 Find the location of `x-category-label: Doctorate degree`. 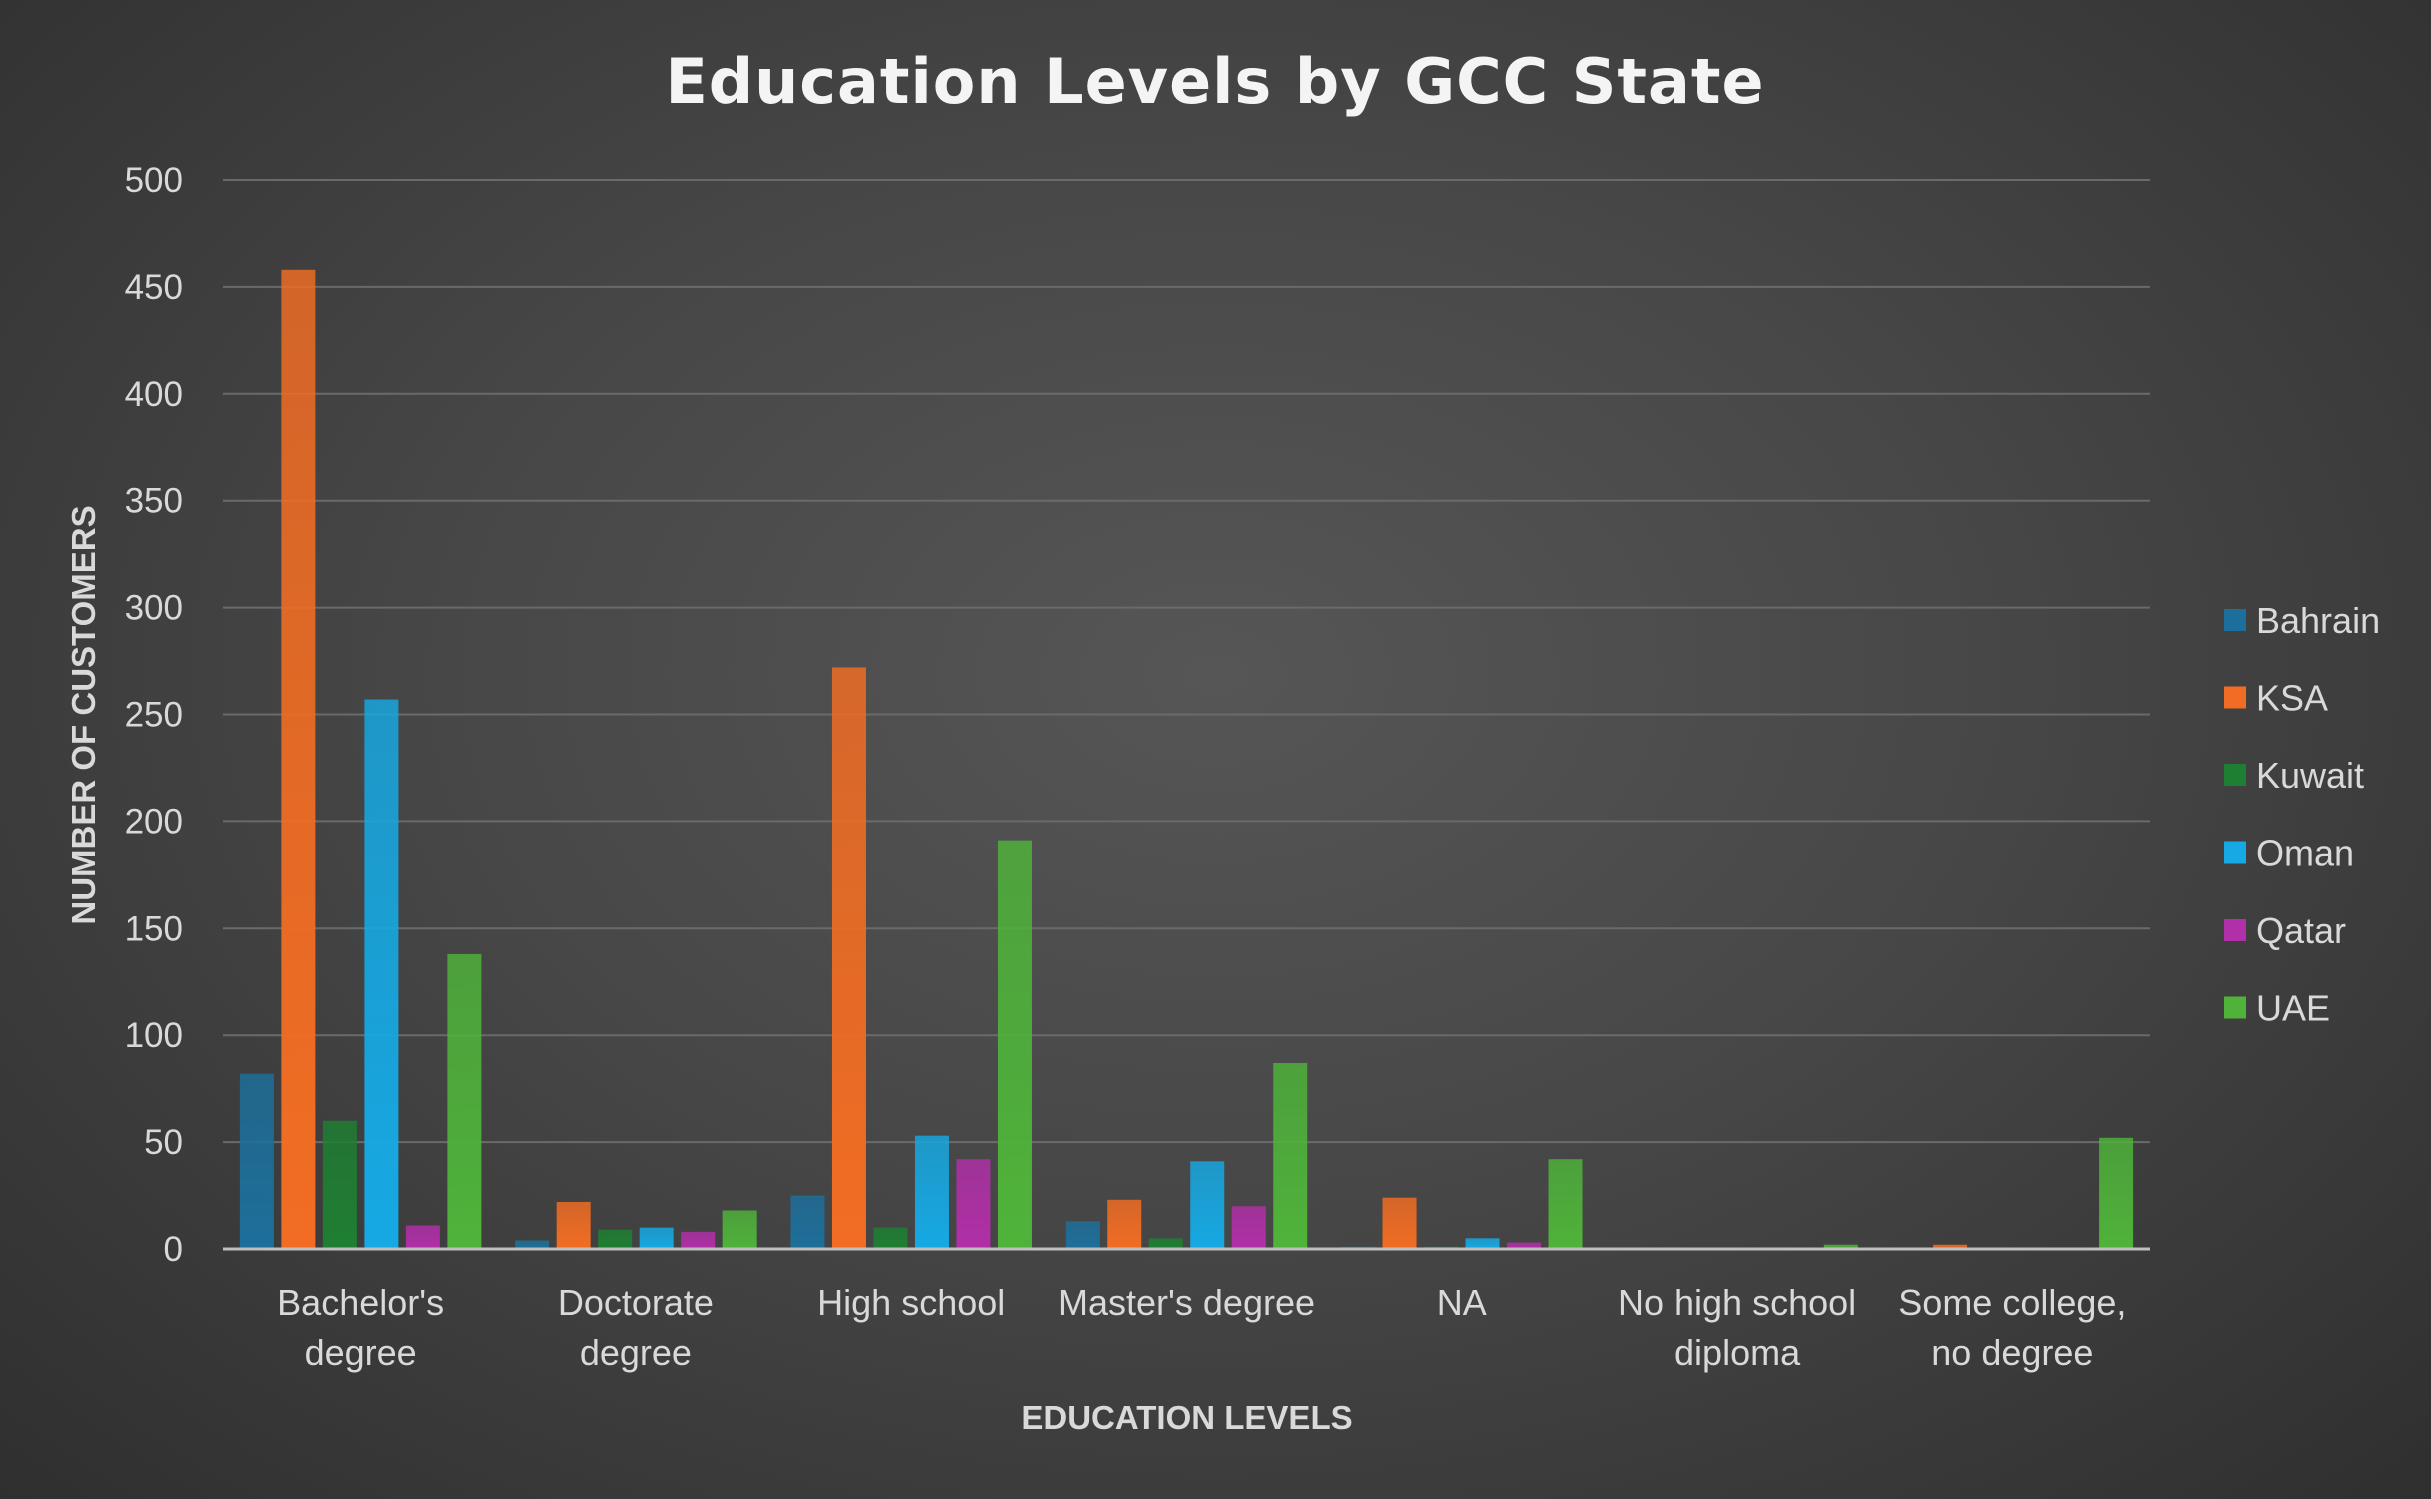

x-category-label: Doctorate degree is located at coordinates (636, 1327).